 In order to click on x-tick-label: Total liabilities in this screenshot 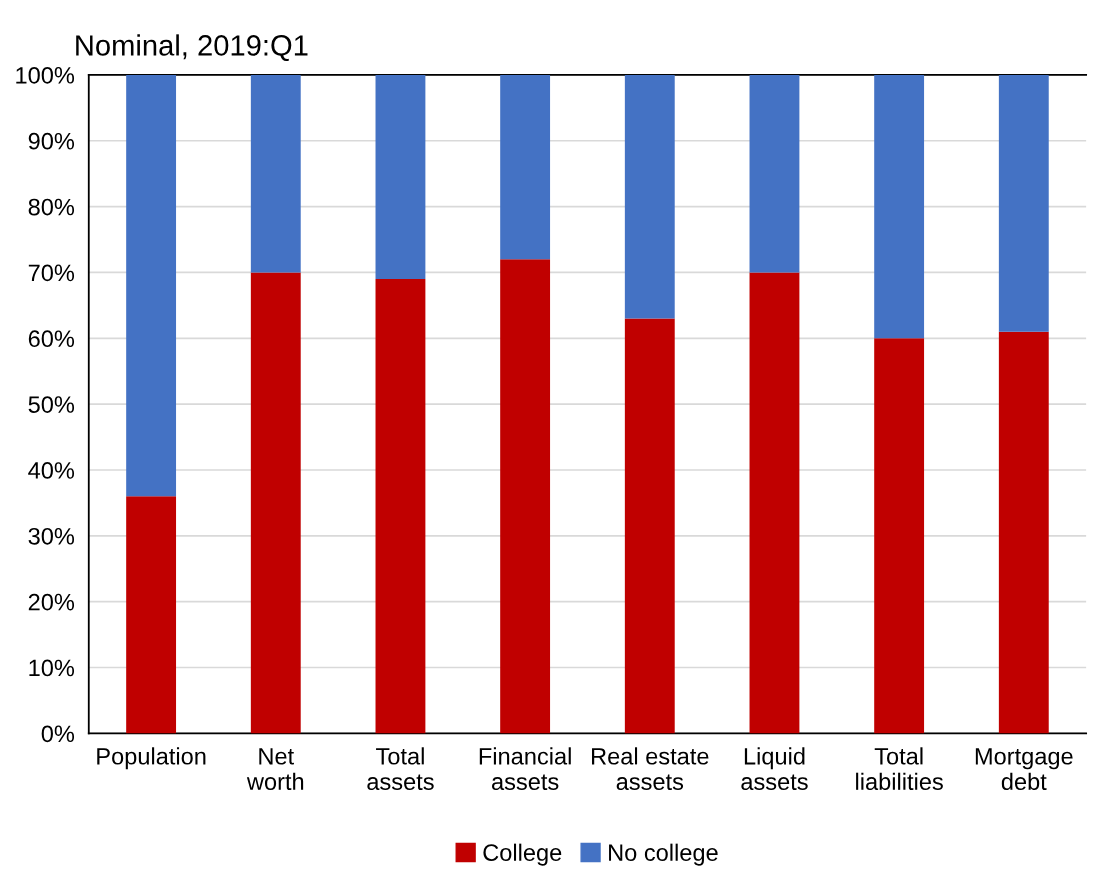, I will do `click(899, 769)`.